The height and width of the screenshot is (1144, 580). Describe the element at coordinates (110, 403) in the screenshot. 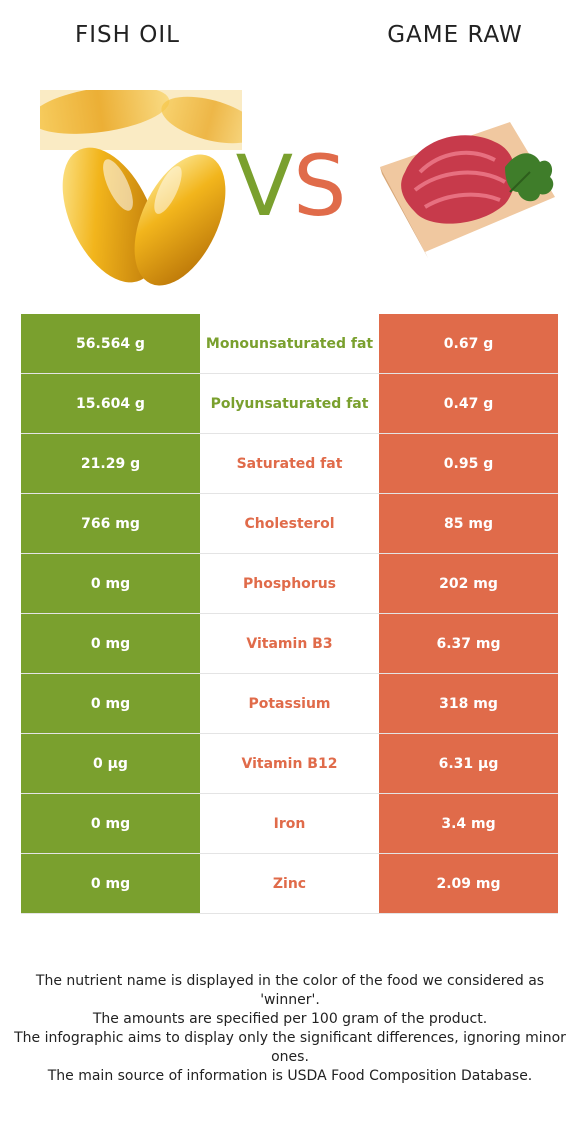

I see `left-value: 15.604 g` at that location.